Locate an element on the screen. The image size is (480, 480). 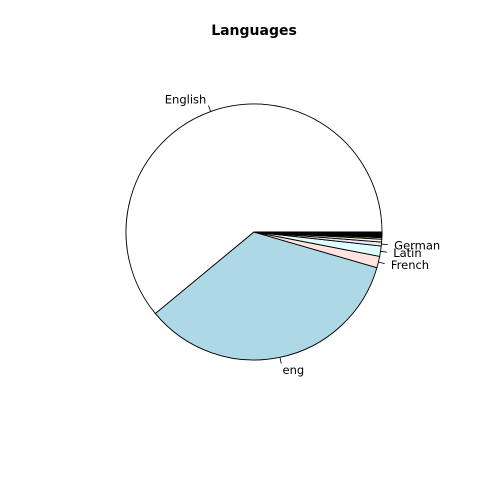
pie-label-german: German is located at coordinates (417, 245).